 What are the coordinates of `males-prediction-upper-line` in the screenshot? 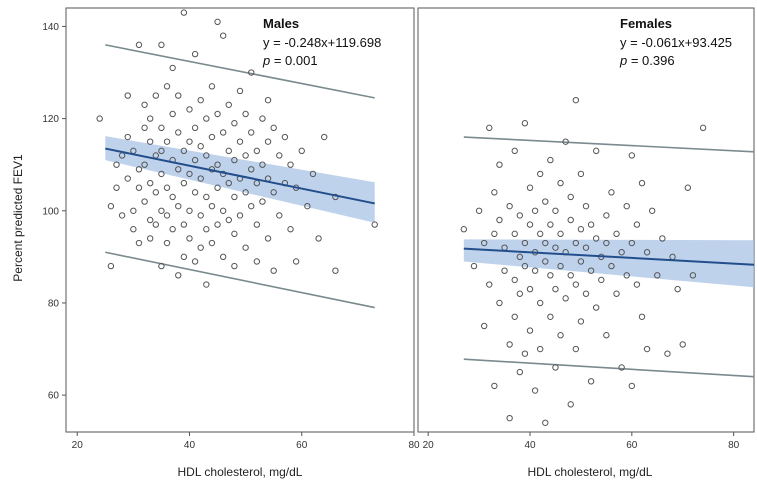 It's located at (240, 71).